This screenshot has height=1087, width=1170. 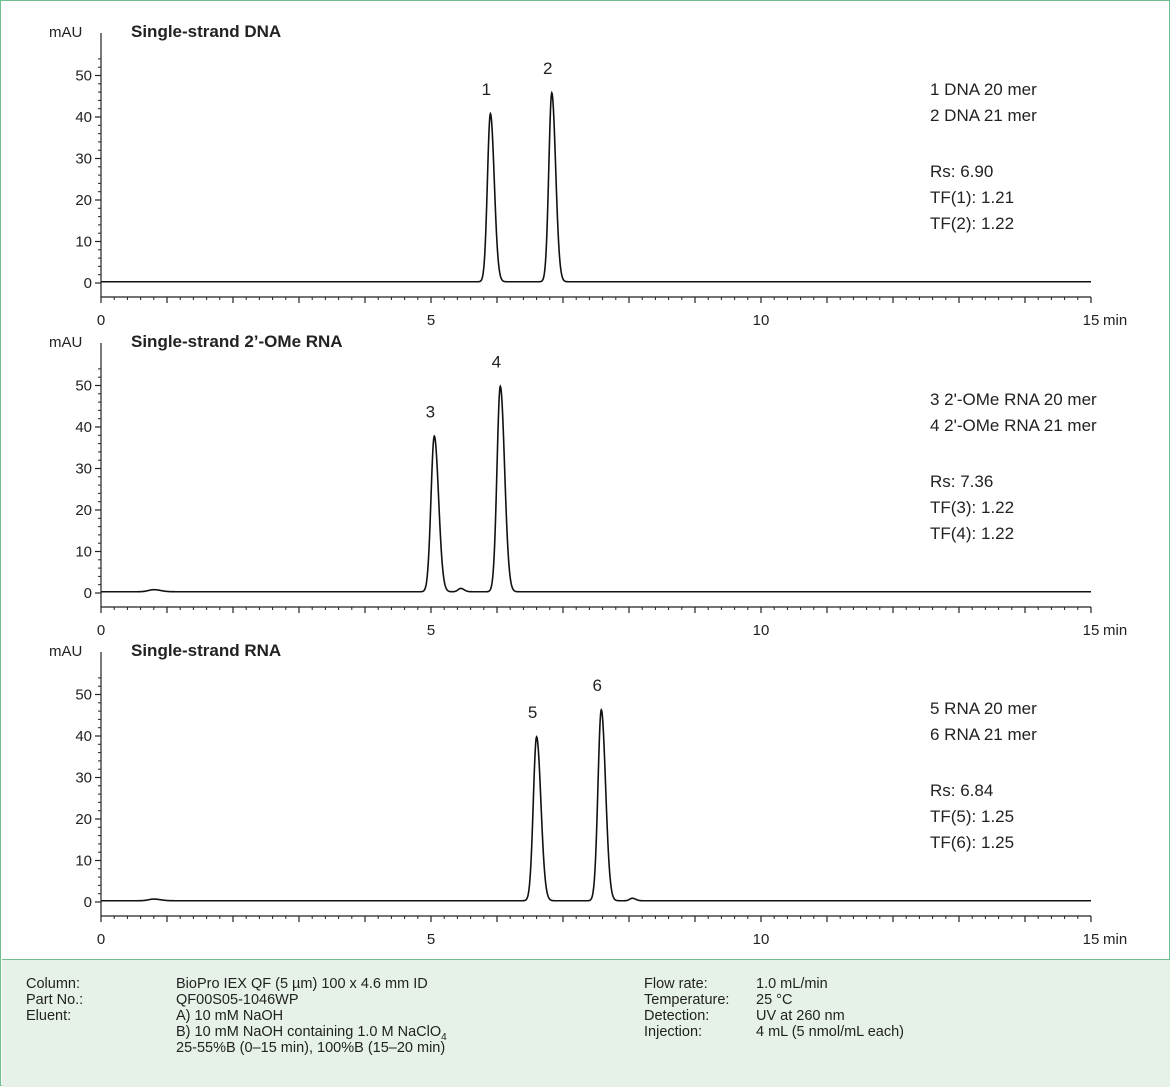 I want to click on temperature-label: Temperature:, so click(x=687, y=1000).